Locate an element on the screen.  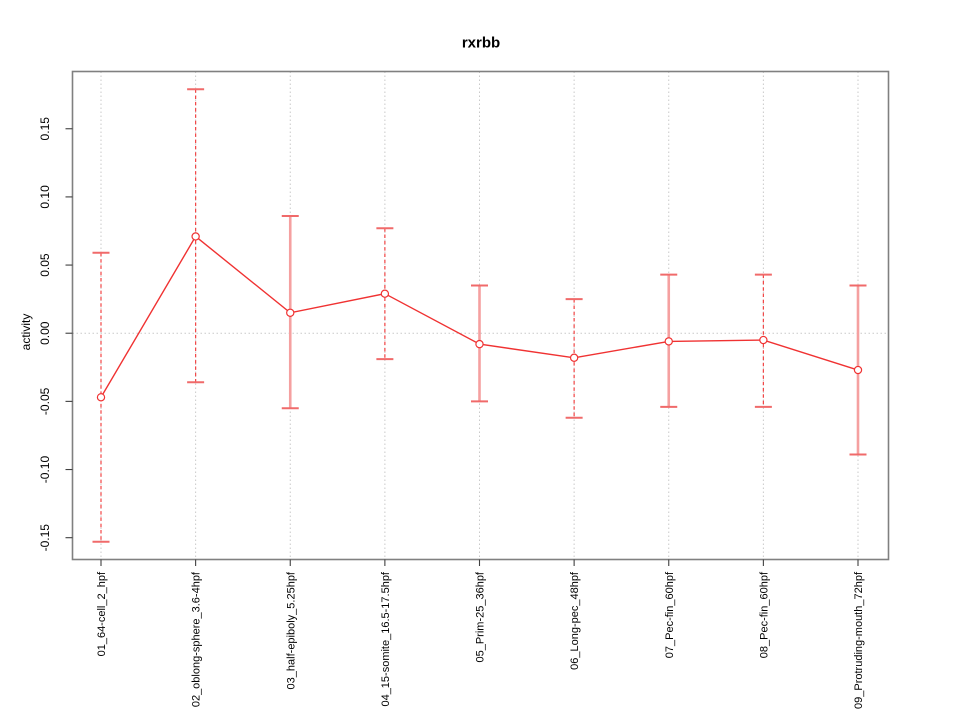
x-tick-label: 02_oblong-sphere_3.6-4hpf is located at coordinates (197, 639).